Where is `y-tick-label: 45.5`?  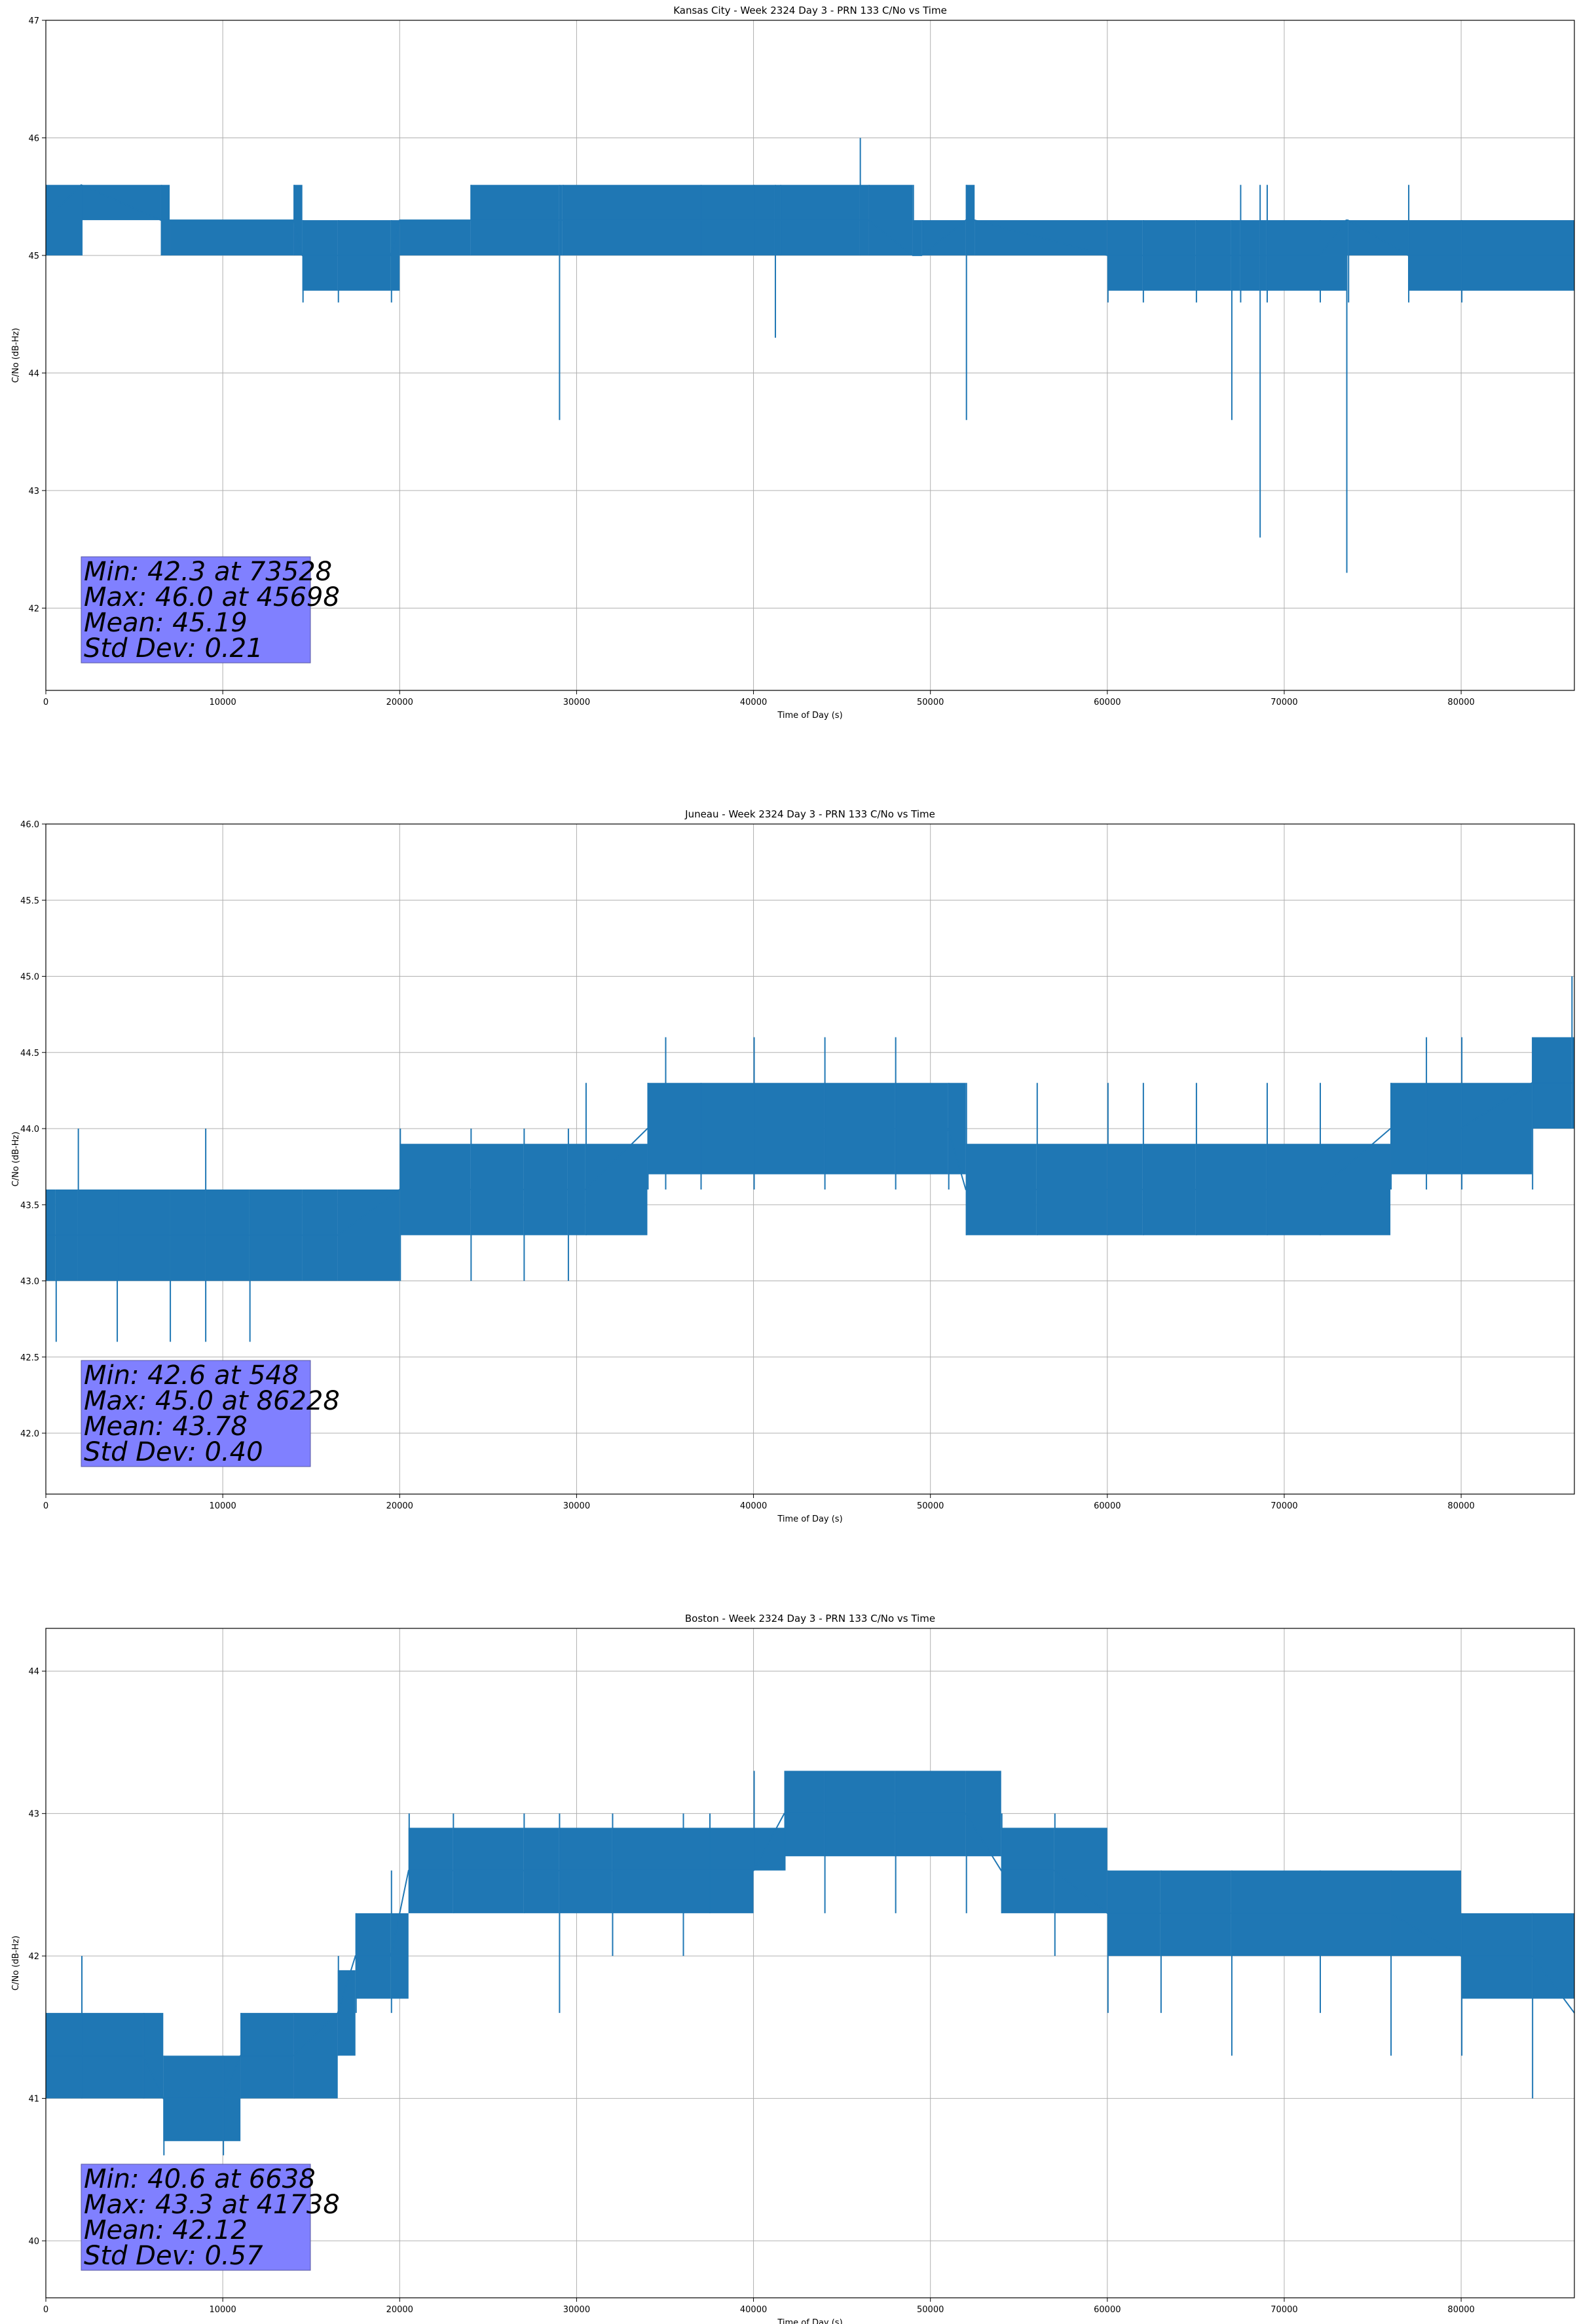
y-tick-label: 45.5 is located at coordinates (29, 901).